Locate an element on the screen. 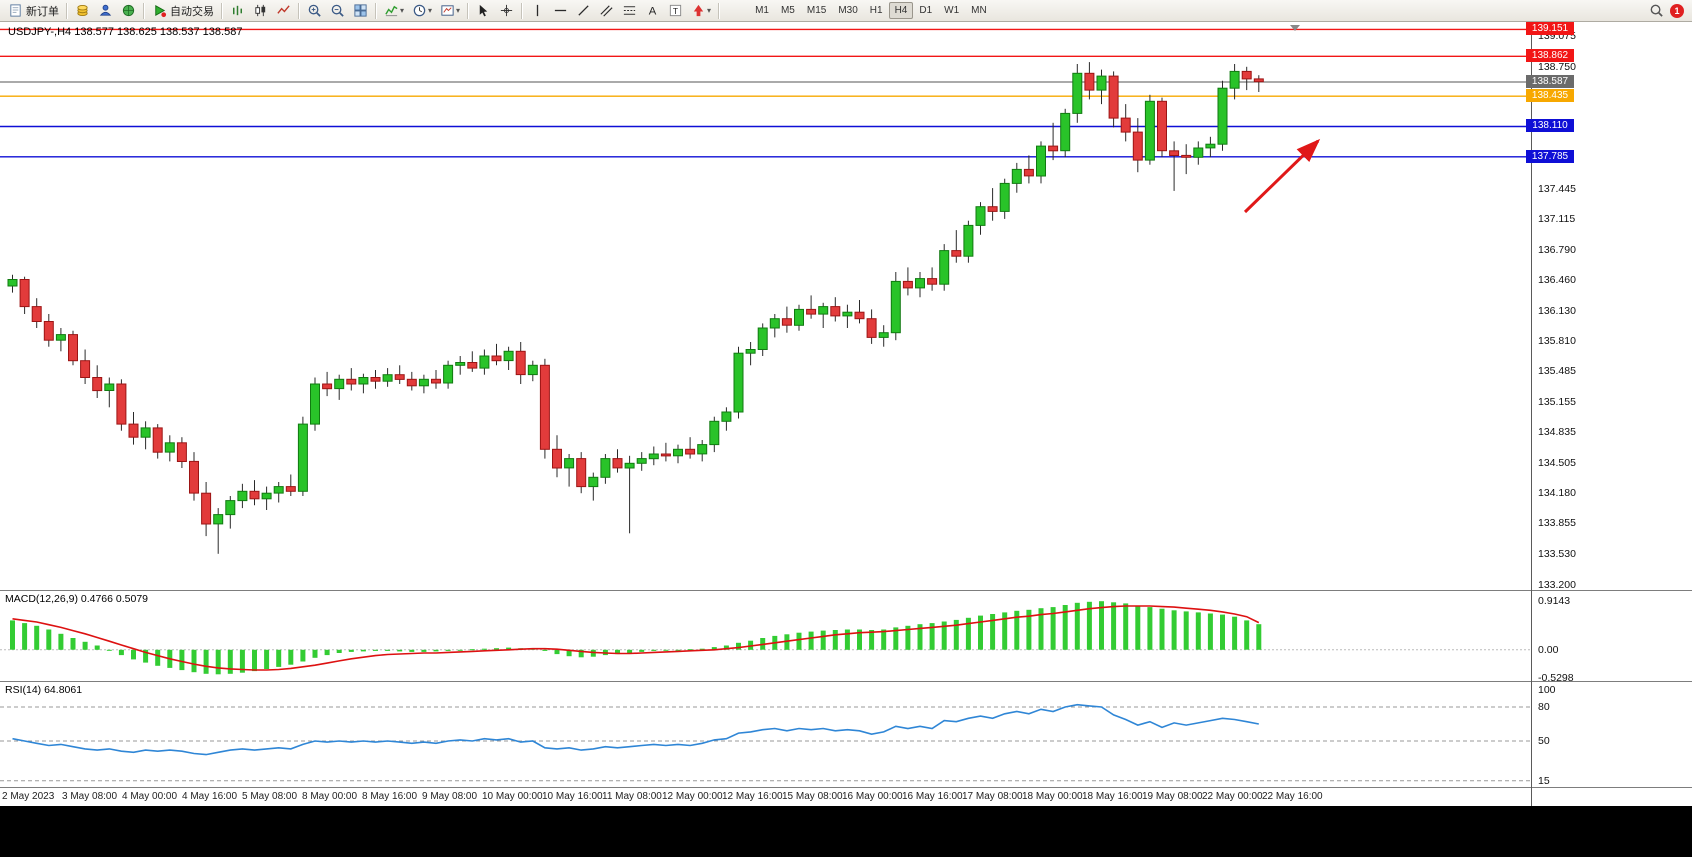 The height and width of the screenshot is (857, 1692). zoom-out-button is located at coordinates (337, 11).